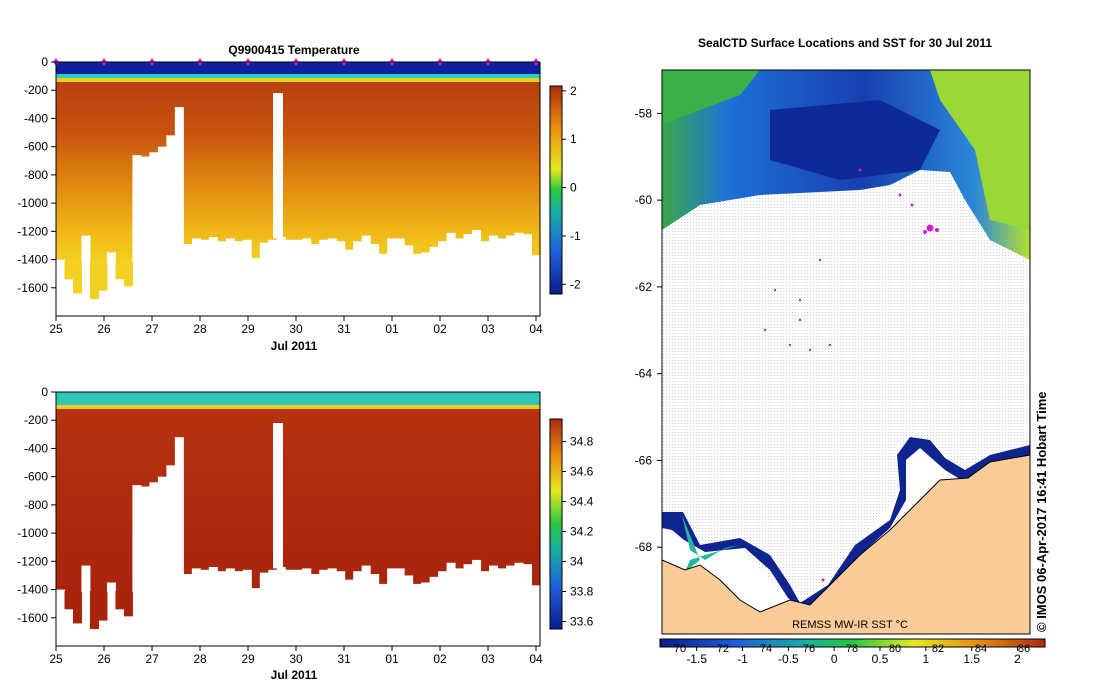  Describe the element at coordinates (36, 477) in the screenshot. I see `y-tick-label: -600` at that location.